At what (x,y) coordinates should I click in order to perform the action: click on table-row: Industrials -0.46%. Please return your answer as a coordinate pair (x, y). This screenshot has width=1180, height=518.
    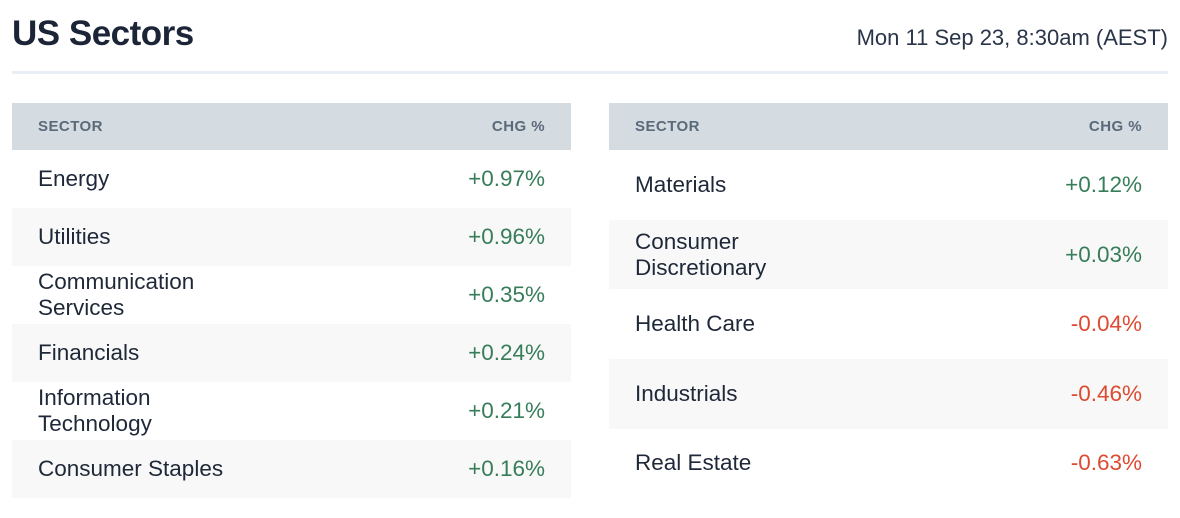
    Looking at the image, I should click on (888, 394).